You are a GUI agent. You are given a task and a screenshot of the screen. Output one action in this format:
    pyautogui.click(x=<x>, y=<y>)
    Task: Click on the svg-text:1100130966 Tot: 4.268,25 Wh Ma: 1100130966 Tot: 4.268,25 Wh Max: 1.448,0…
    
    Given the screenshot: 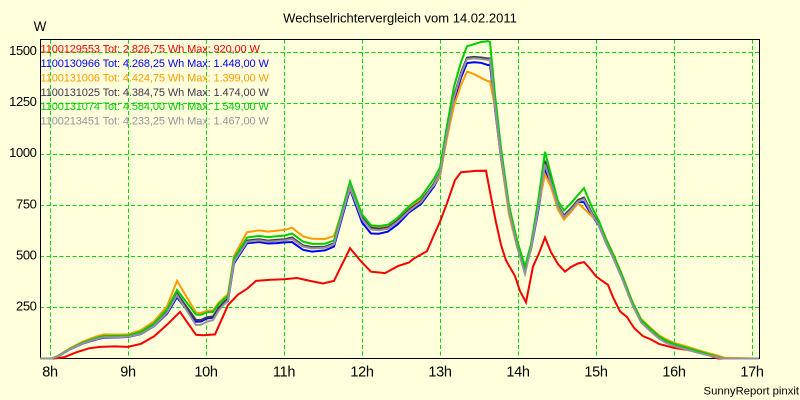 What is the action you would take?
    pyautogui.click(x=155, y=64)
    